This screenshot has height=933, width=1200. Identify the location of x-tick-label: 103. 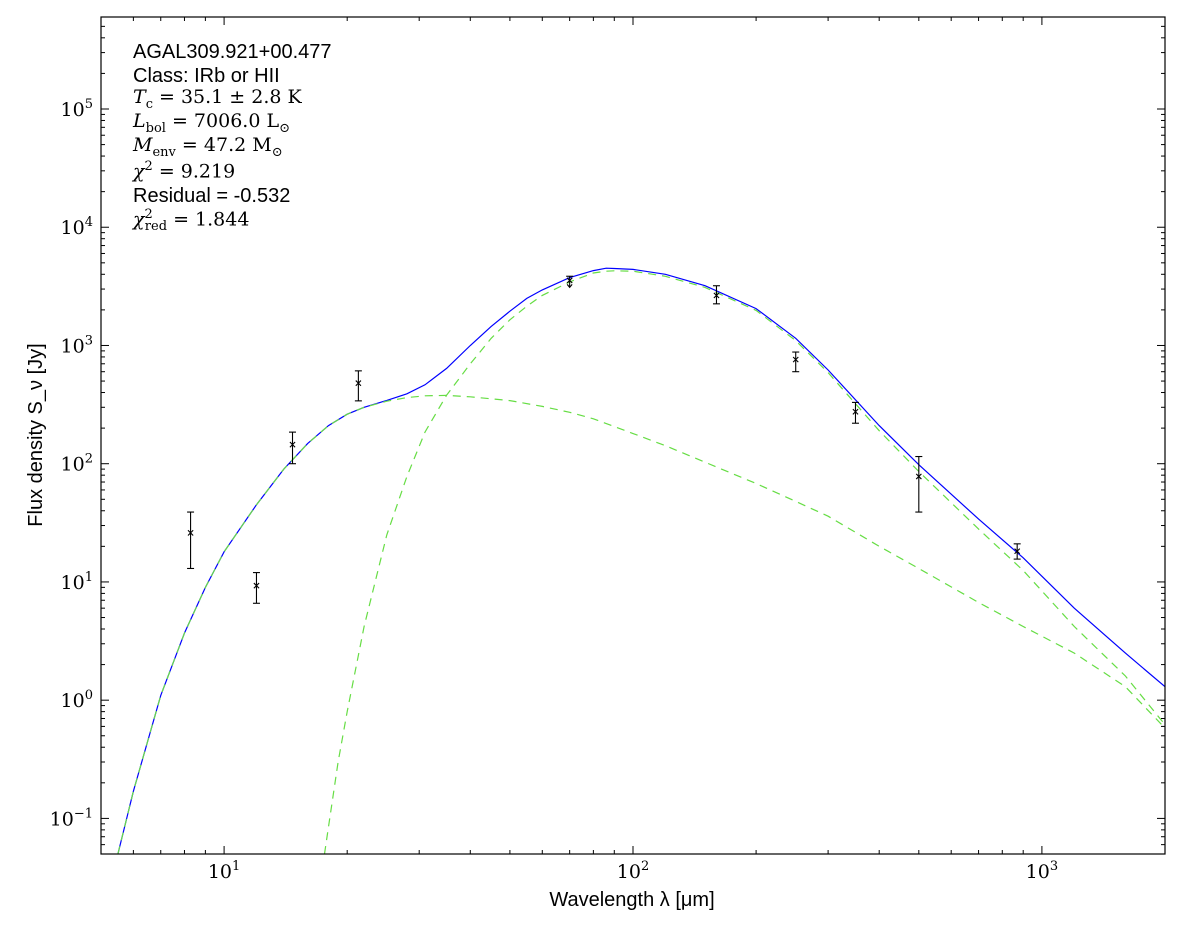
(1042, 871).